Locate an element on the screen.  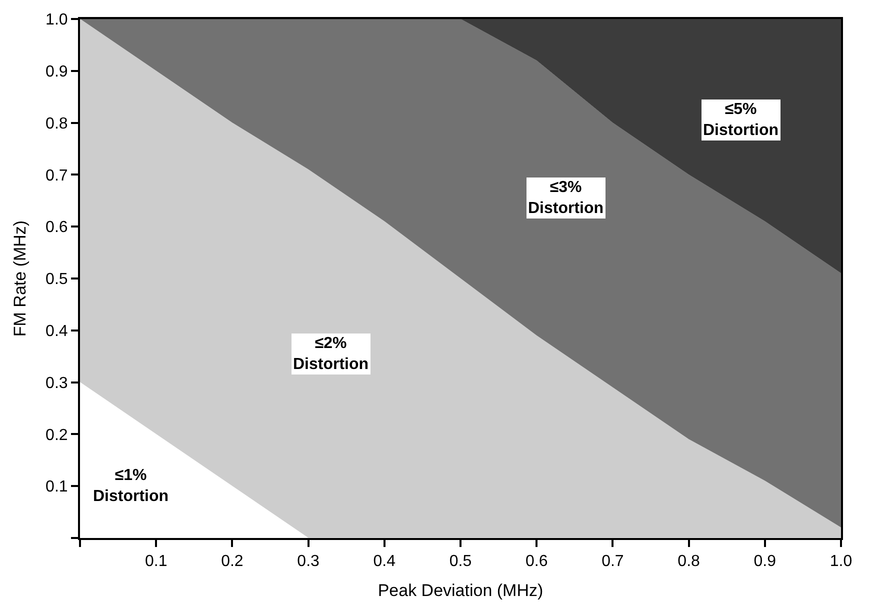
y-tick-label: 0.5 is located at coordinates (57, 279).